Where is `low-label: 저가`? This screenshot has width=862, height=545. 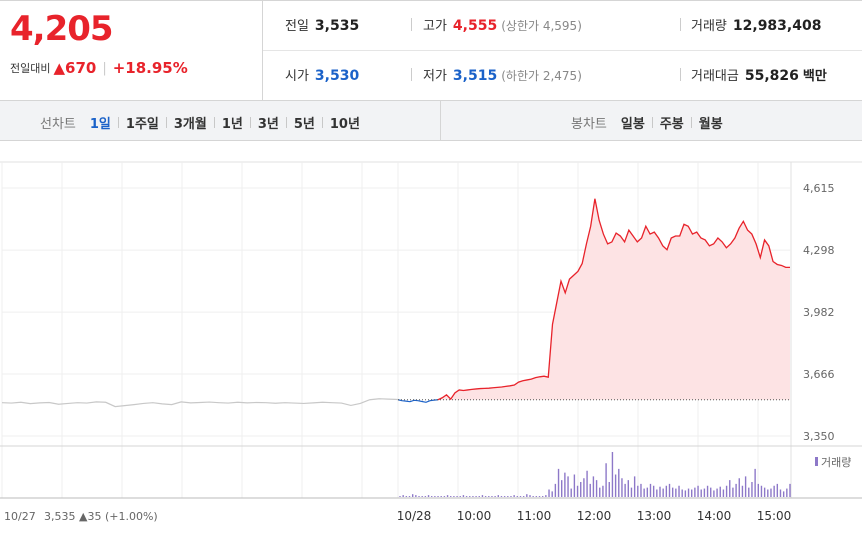 low-label: 저가 is located at coordinates (435, 76).